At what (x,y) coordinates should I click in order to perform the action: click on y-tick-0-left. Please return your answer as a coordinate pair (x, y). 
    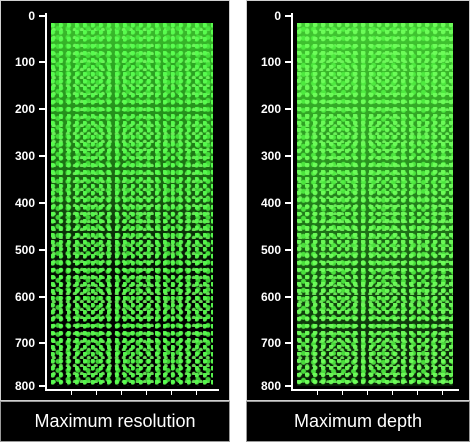
    Looking at the image, I should click on (43, 16).